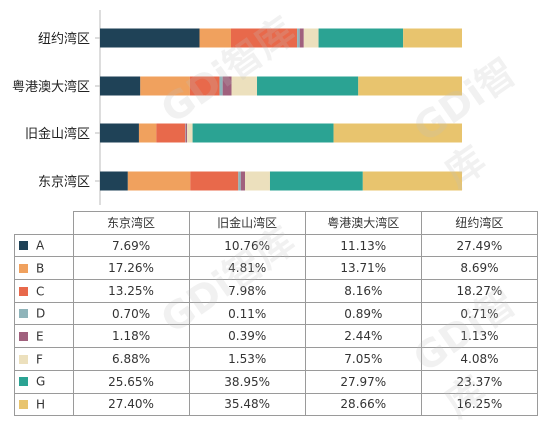  Describe the element at coordinates (432, 38) in the screenshot. I see `bar-segment-h` at that location.